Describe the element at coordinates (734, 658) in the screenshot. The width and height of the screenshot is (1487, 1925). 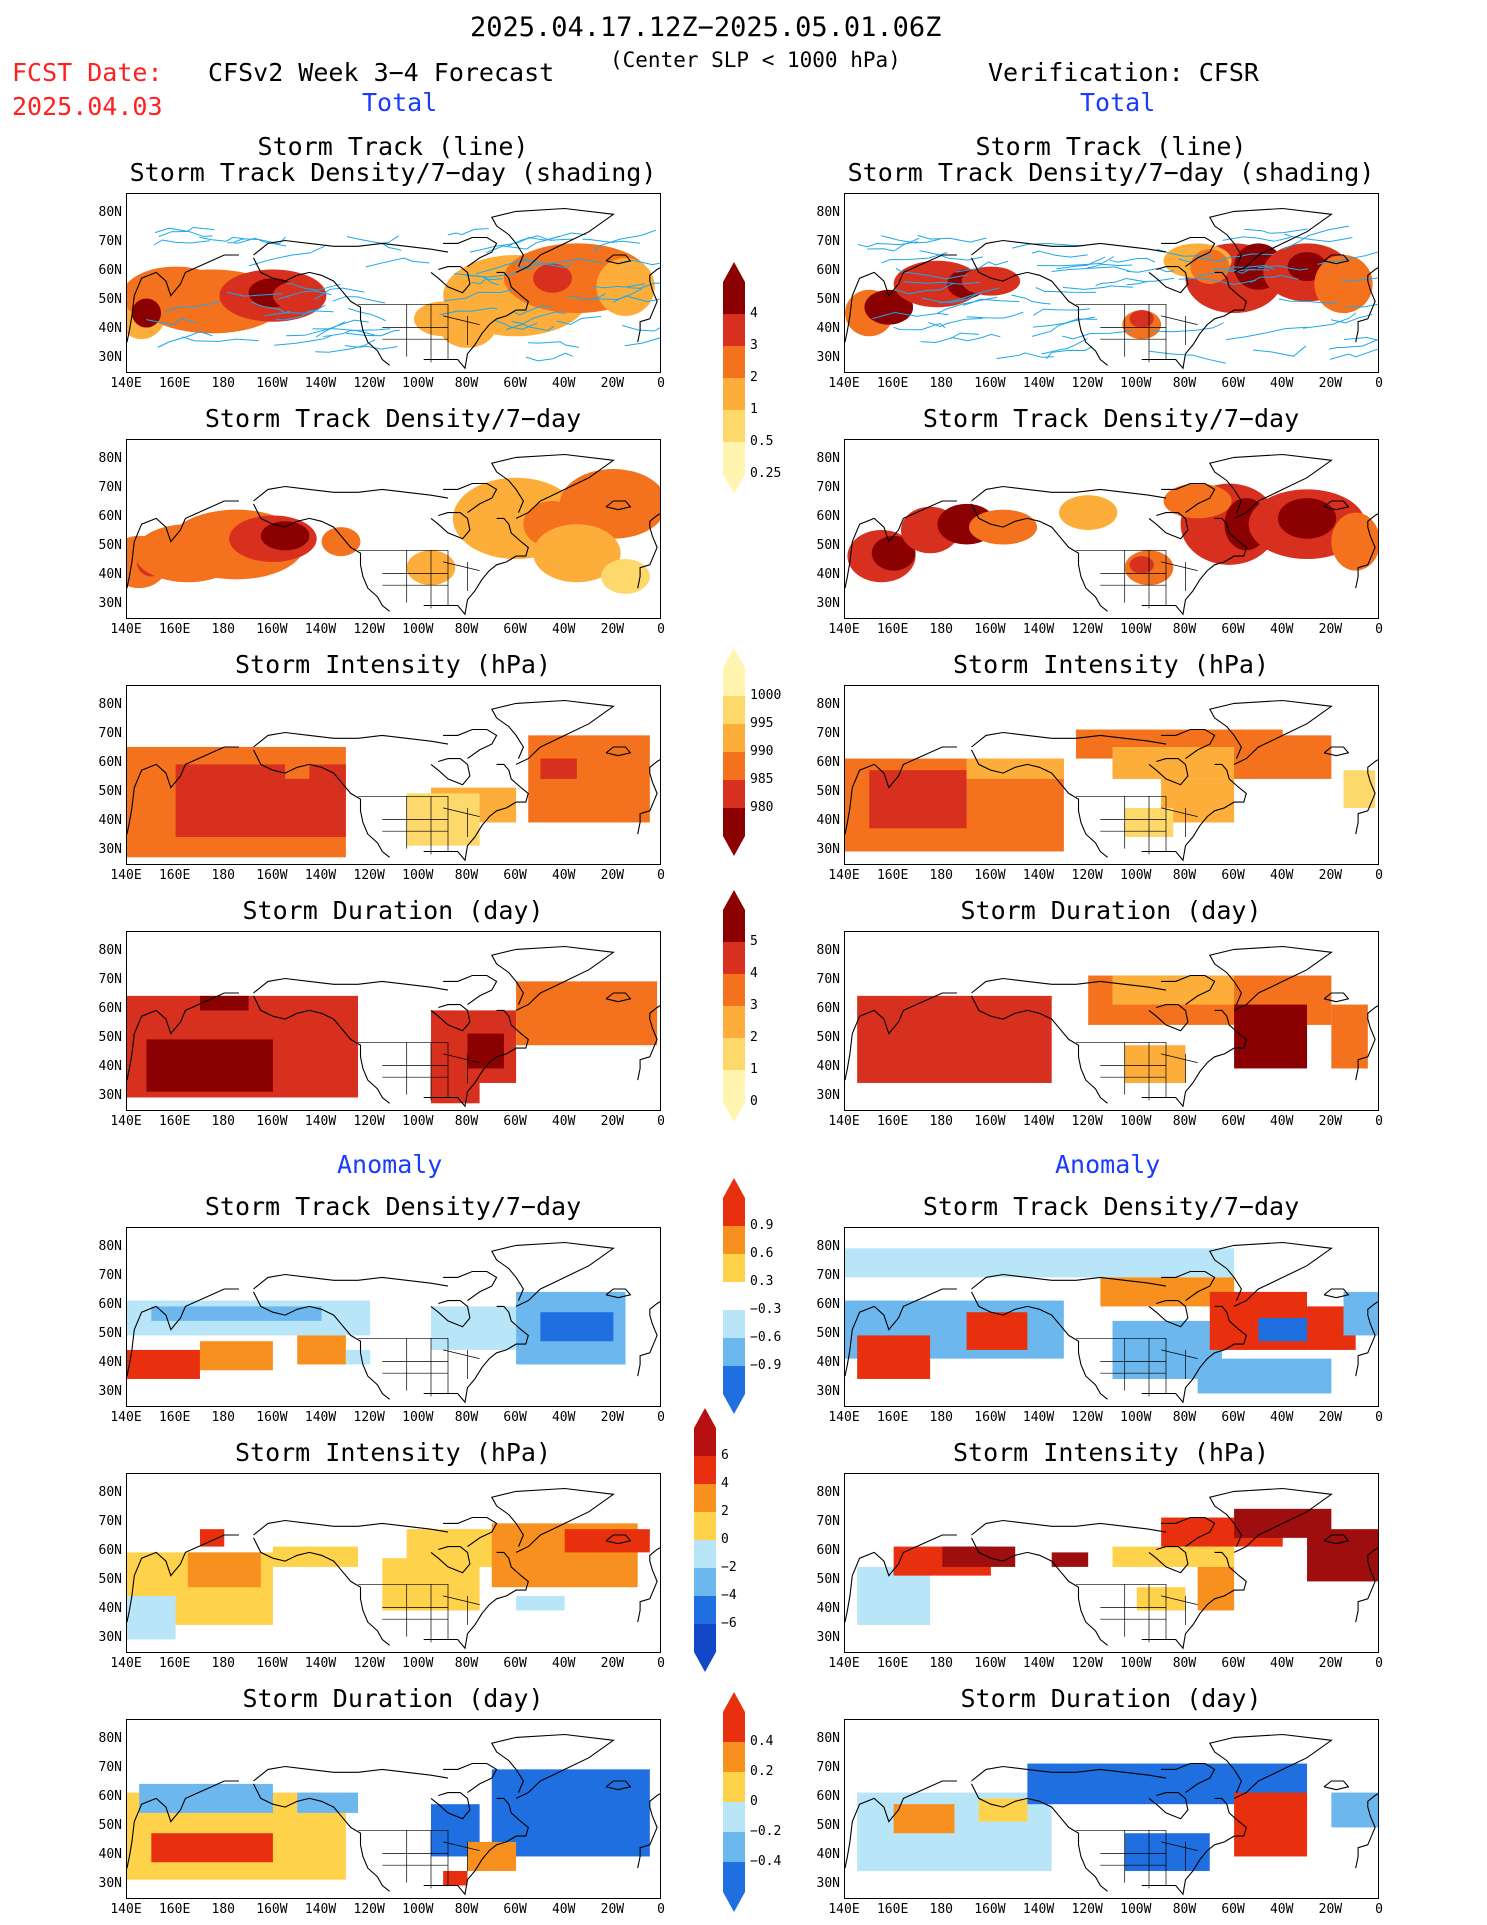
I see `colorbar-arrow-top` at that location.